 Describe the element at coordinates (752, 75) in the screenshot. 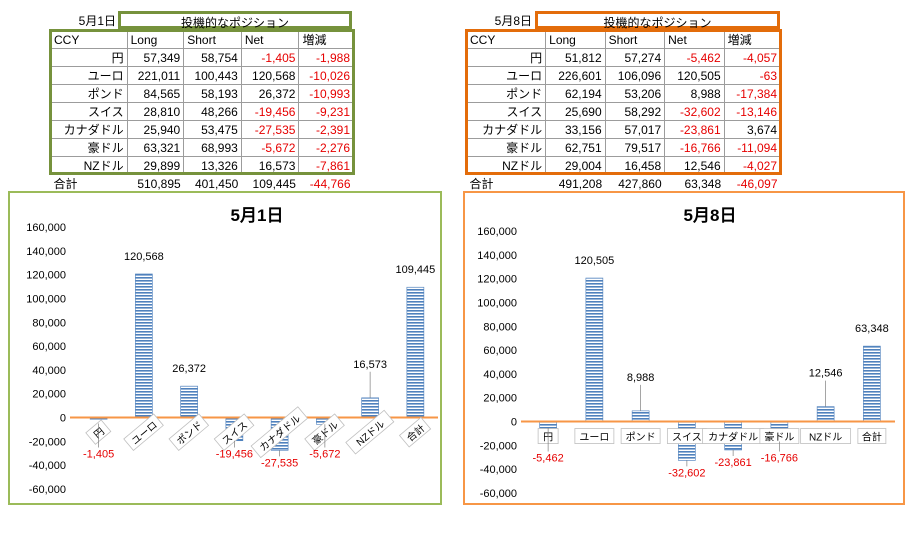

I see `change-cell: -63` at that location.